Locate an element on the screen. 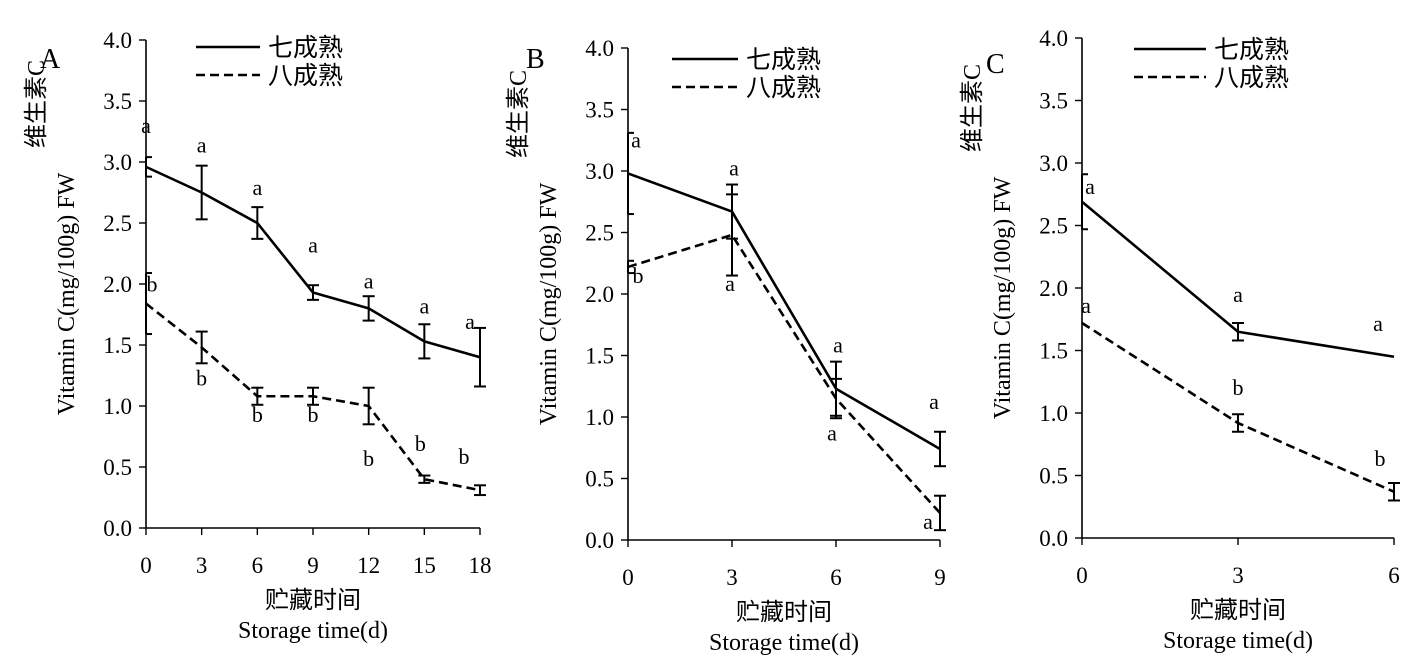 This screenshot has height=663, width=1417. chart-c-y-tick-label: 3.0 is located at coordinates (1053, 163).